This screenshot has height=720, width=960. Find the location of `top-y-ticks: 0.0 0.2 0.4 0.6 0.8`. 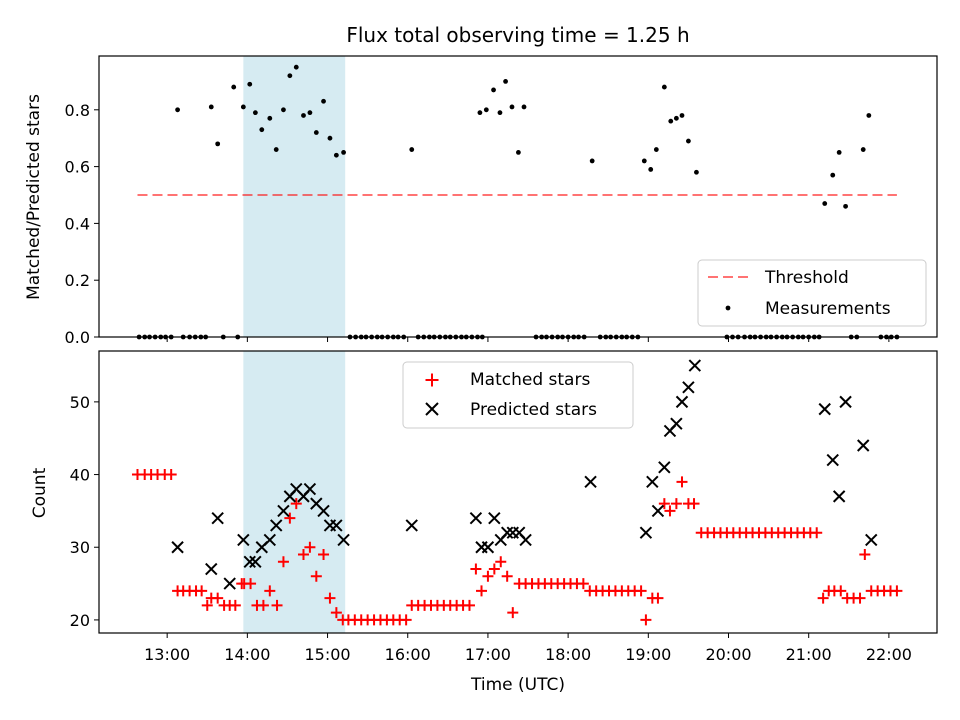

top-y-ticks: 0.0 0.2 0.4 0.6 0.8 is located at coordinates (82, 224).